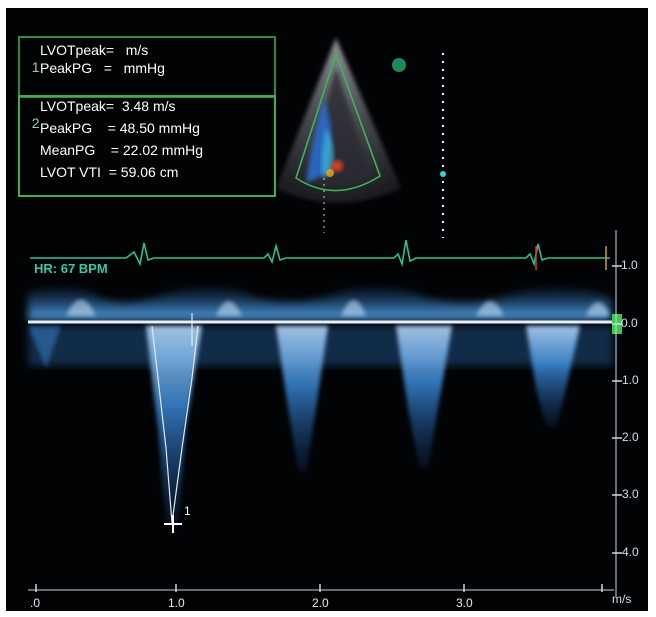  I want to click on velocity-tick: -3.0, so click(628, 494).